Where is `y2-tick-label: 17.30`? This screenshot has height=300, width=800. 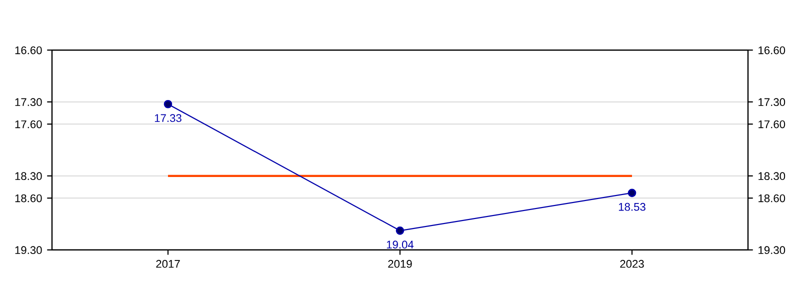
y2-tick-label: 17.30 is located at coordinates (772, 102).